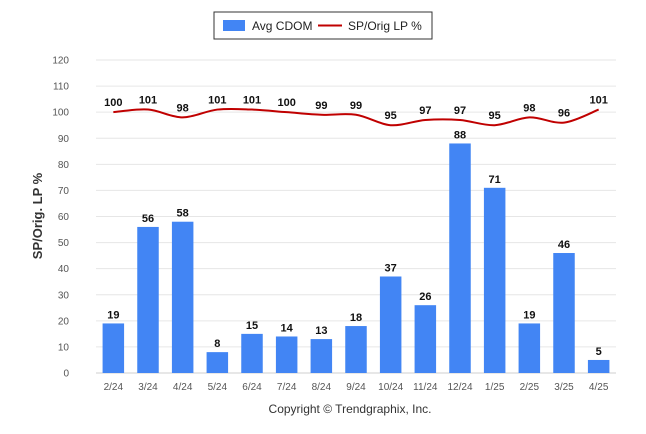 This screenshot has width=646, height=434. What do you see at coordinates (64, 295) in the screenshot?
I see `y-tick-label: 30` at bounding box center [64, 295].